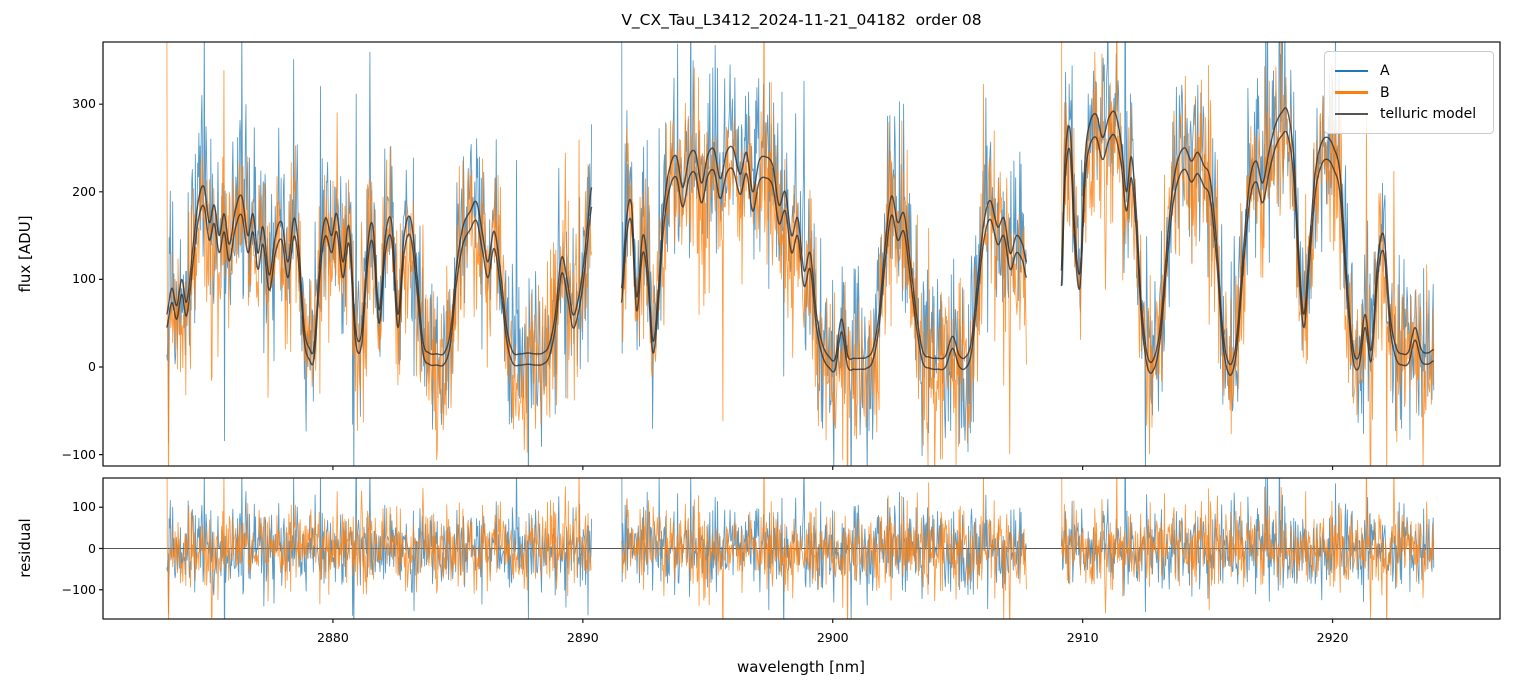 The height and width of the screenshot is (696, 1513). Describe the element at coordinates (582, 637) in the screenshot. I see `x-tick-label: 2890` at that location.